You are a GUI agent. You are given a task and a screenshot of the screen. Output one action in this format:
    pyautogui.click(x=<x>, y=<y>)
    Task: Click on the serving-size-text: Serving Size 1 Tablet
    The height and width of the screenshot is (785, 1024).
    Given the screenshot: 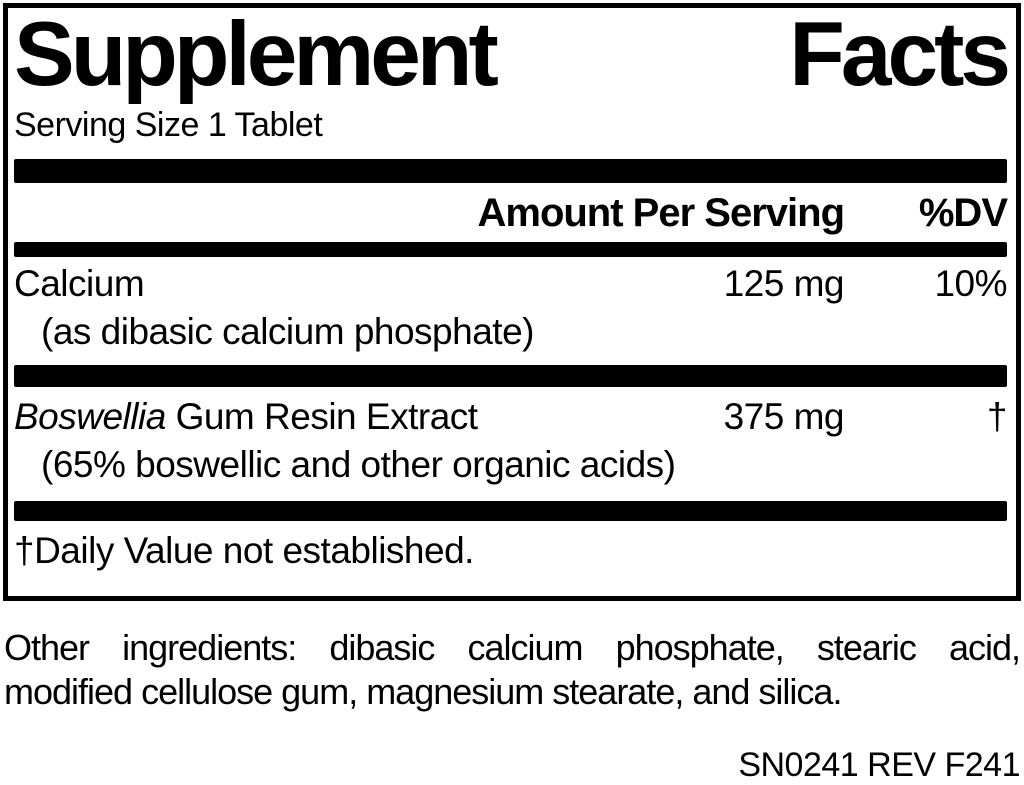 What is the action you would take?
    pyautogui.click(x=168, y=125)
    